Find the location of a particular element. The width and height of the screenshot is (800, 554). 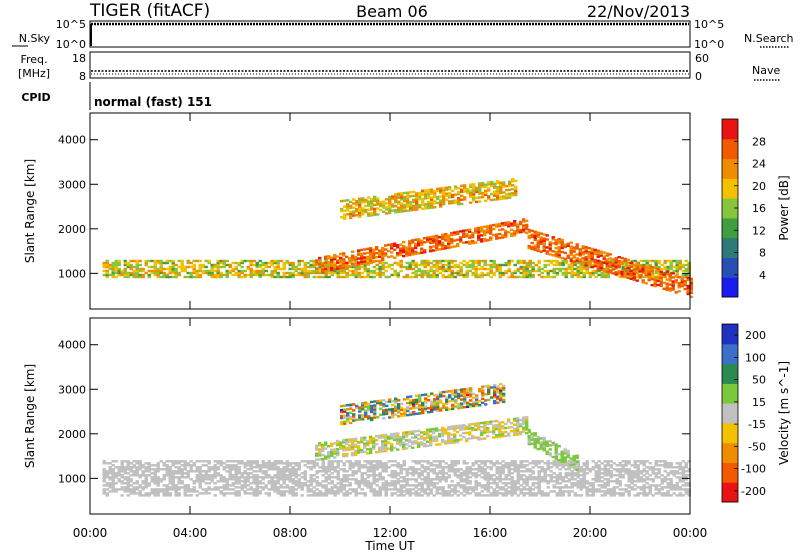

cpid-mode: normal (fast) 151 is located at coordinates (153, 102).